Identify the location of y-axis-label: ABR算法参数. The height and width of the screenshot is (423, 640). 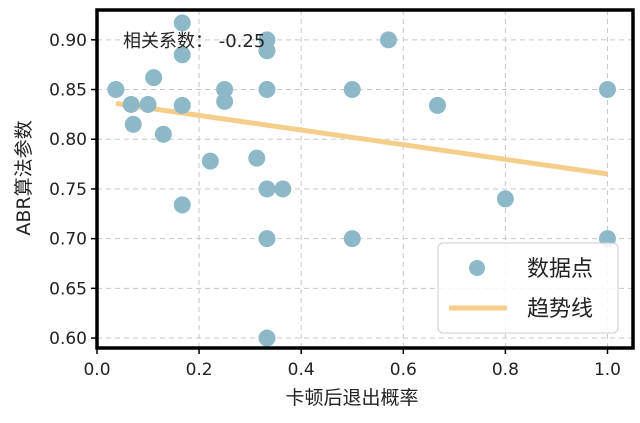
(24, 177).